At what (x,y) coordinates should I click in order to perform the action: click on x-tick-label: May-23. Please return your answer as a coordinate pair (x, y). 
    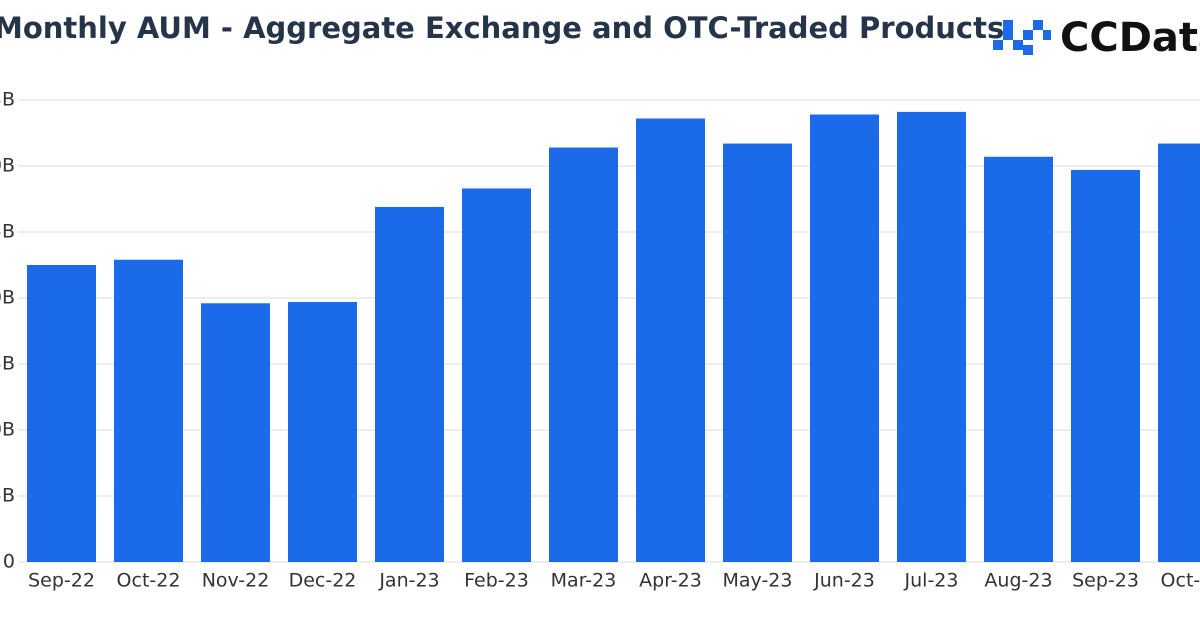
    Looking at the image, I should click on (758, 581).